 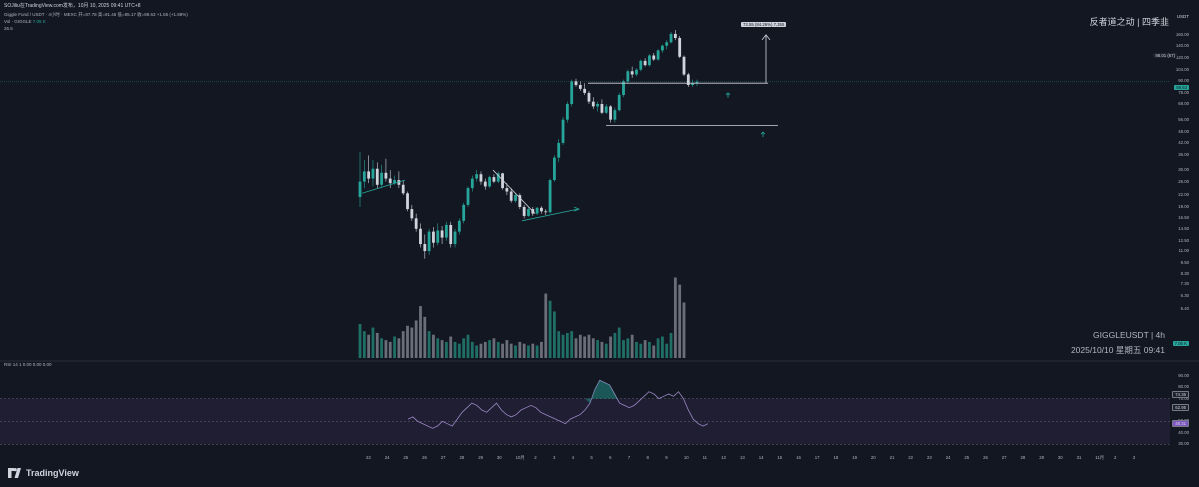 What do you see at coordinates (1060, 457) in the screenshot?
I see `time-tick-label: 30` at bounding box center [1060, 457].